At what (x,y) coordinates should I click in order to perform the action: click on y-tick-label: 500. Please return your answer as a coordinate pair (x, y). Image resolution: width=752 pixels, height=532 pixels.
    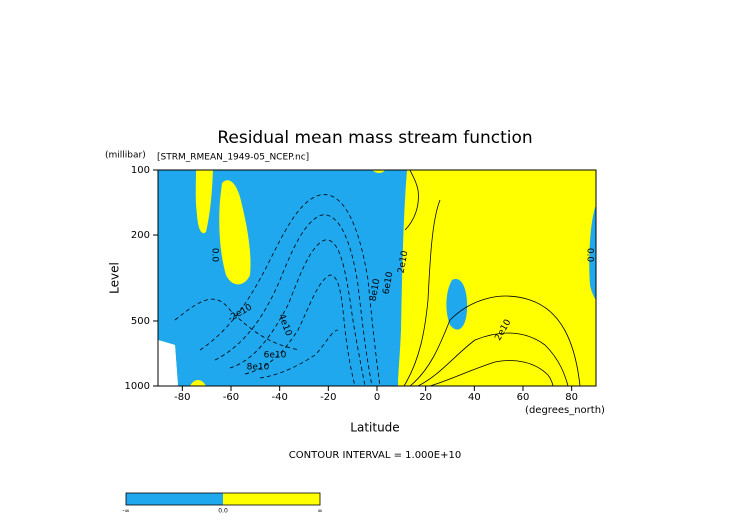
    Looking at the image, I should click on (140, 321).